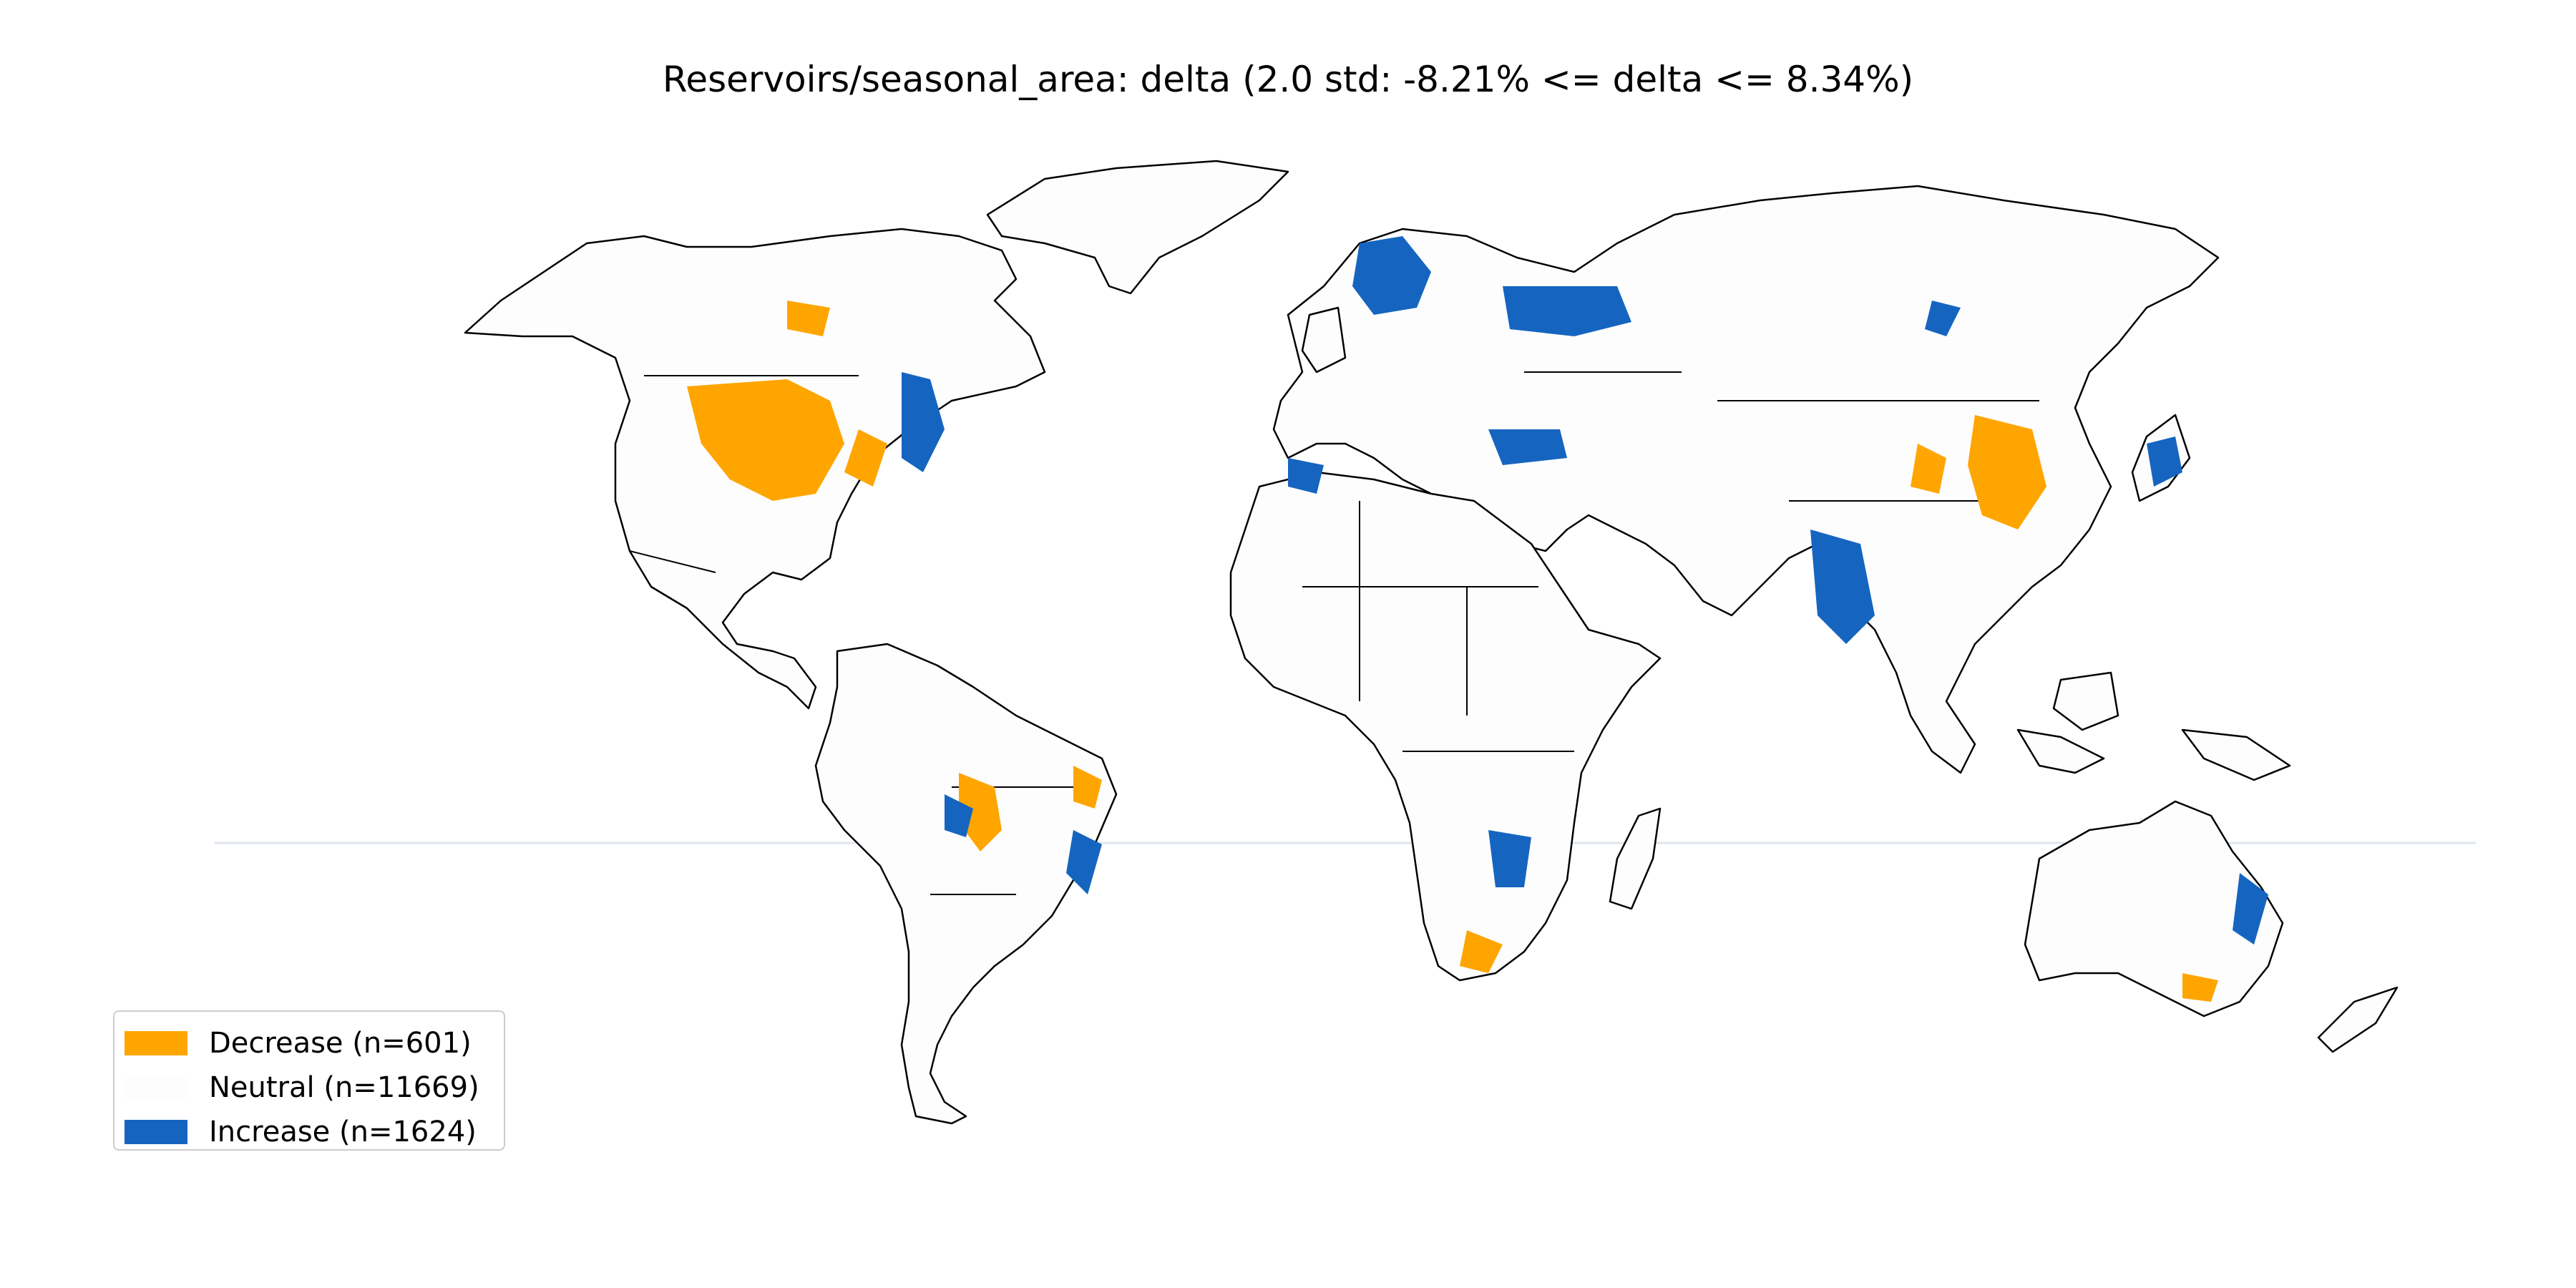 The height and width of the screenshot is (1288, 2576). What do you see at coordinates (2060, 751) in the screenshot?
I see `indonesia` at bounding box center [2060, 751].